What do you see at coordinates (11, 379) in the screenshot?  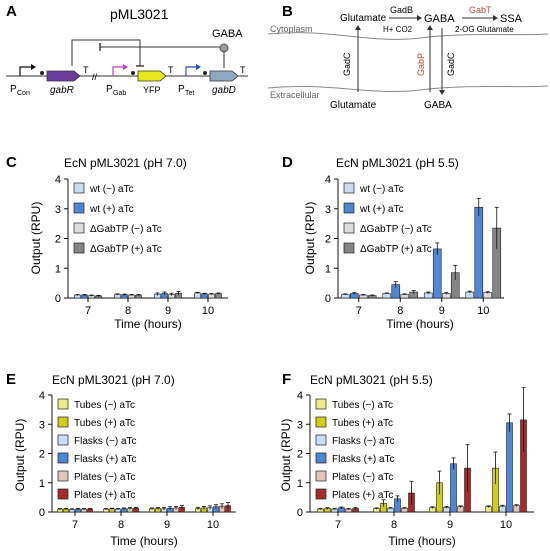 I see `panel-letter-e: E` at bounding box center [11, 379].